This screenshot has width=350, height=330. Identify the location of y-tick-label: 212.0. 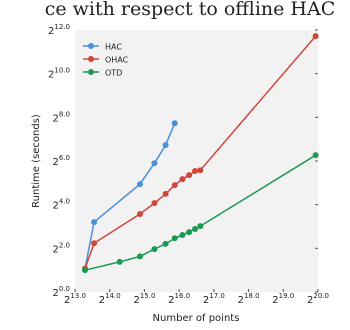
(59, 30).